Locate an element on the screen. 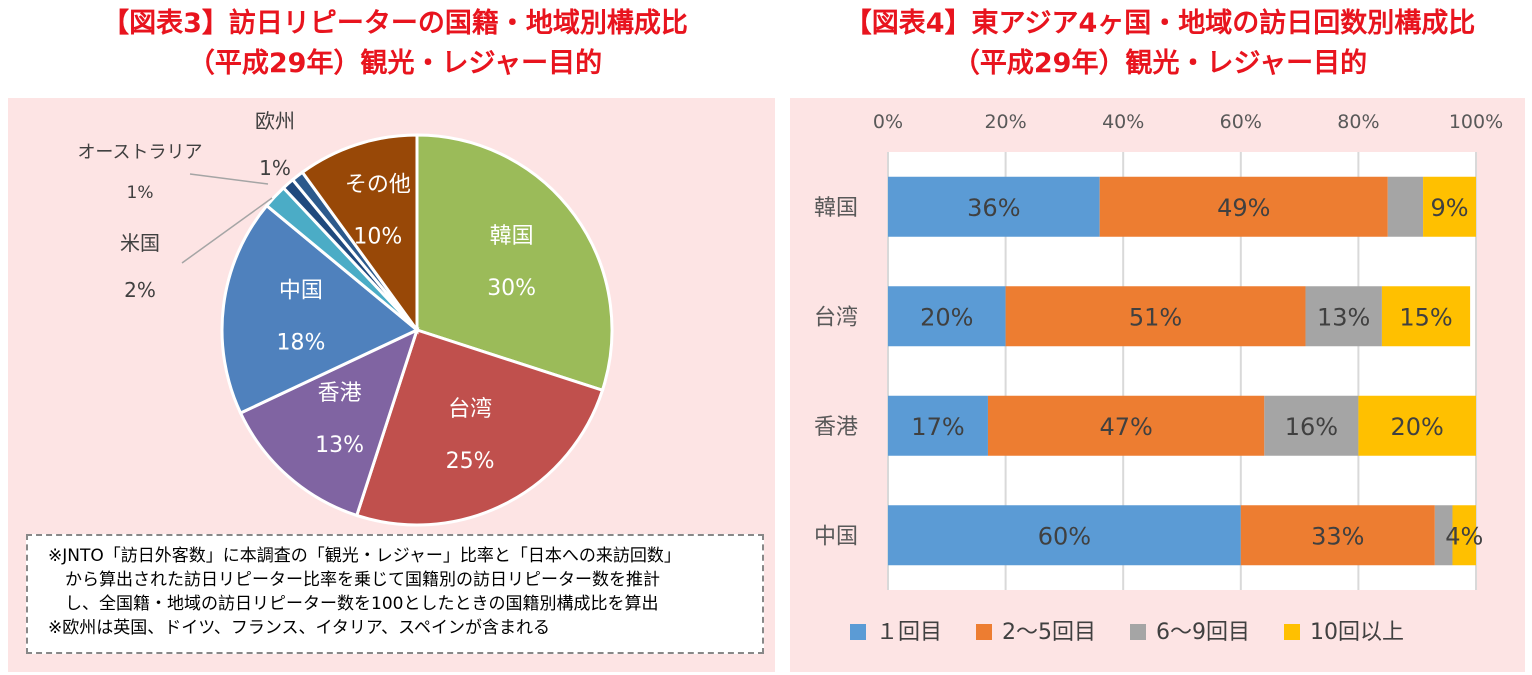  bar-data-label: 36% is located at coordinates (993, 208).